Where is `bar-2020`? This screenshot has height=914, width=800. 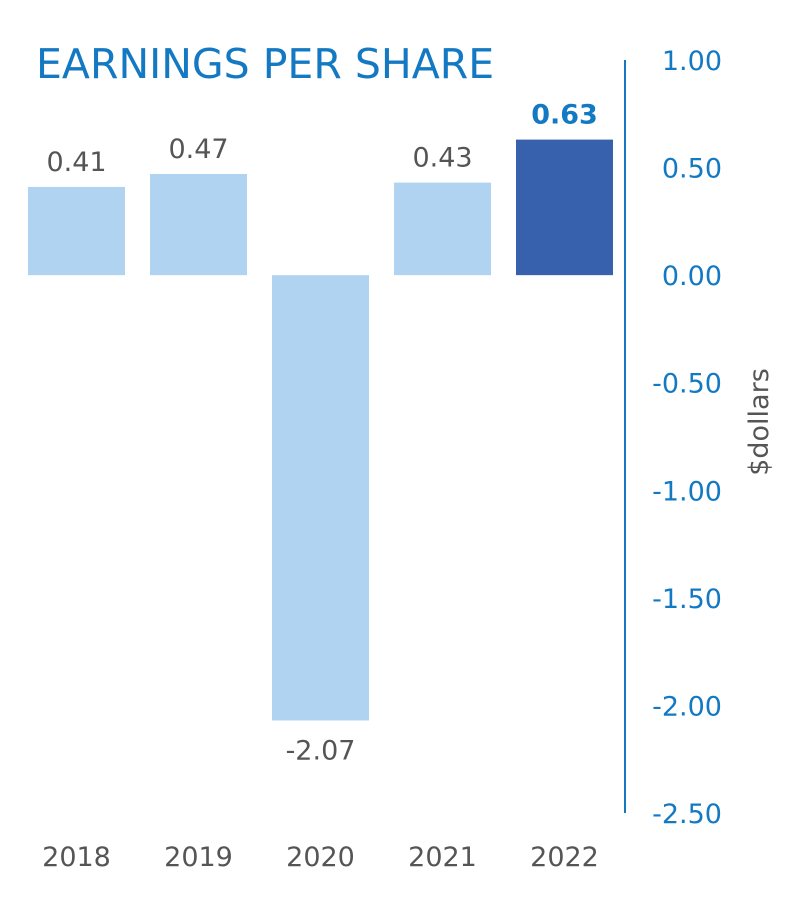
bar-2020 is located at coordinates (320, 498).